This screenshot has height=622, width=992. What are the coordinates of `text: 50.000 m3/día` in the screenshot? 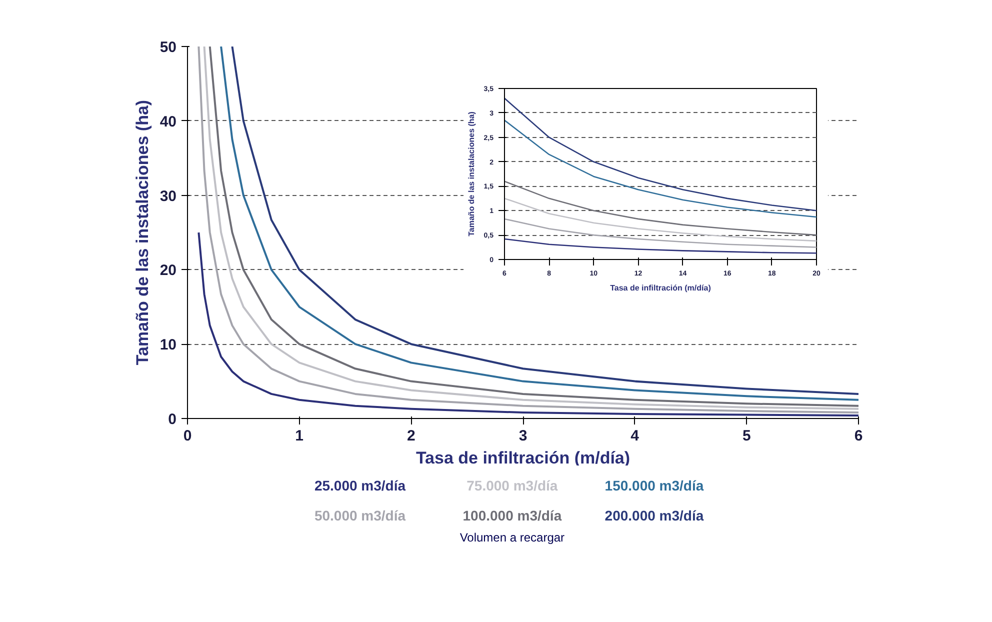 It's located at (360, 516).